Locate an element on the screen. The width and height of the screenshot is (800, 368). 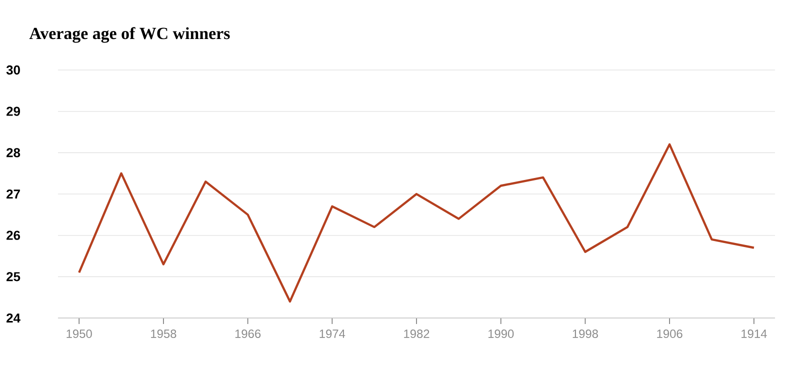
y-tick-label: 26 is located at coordinates (13, 235).